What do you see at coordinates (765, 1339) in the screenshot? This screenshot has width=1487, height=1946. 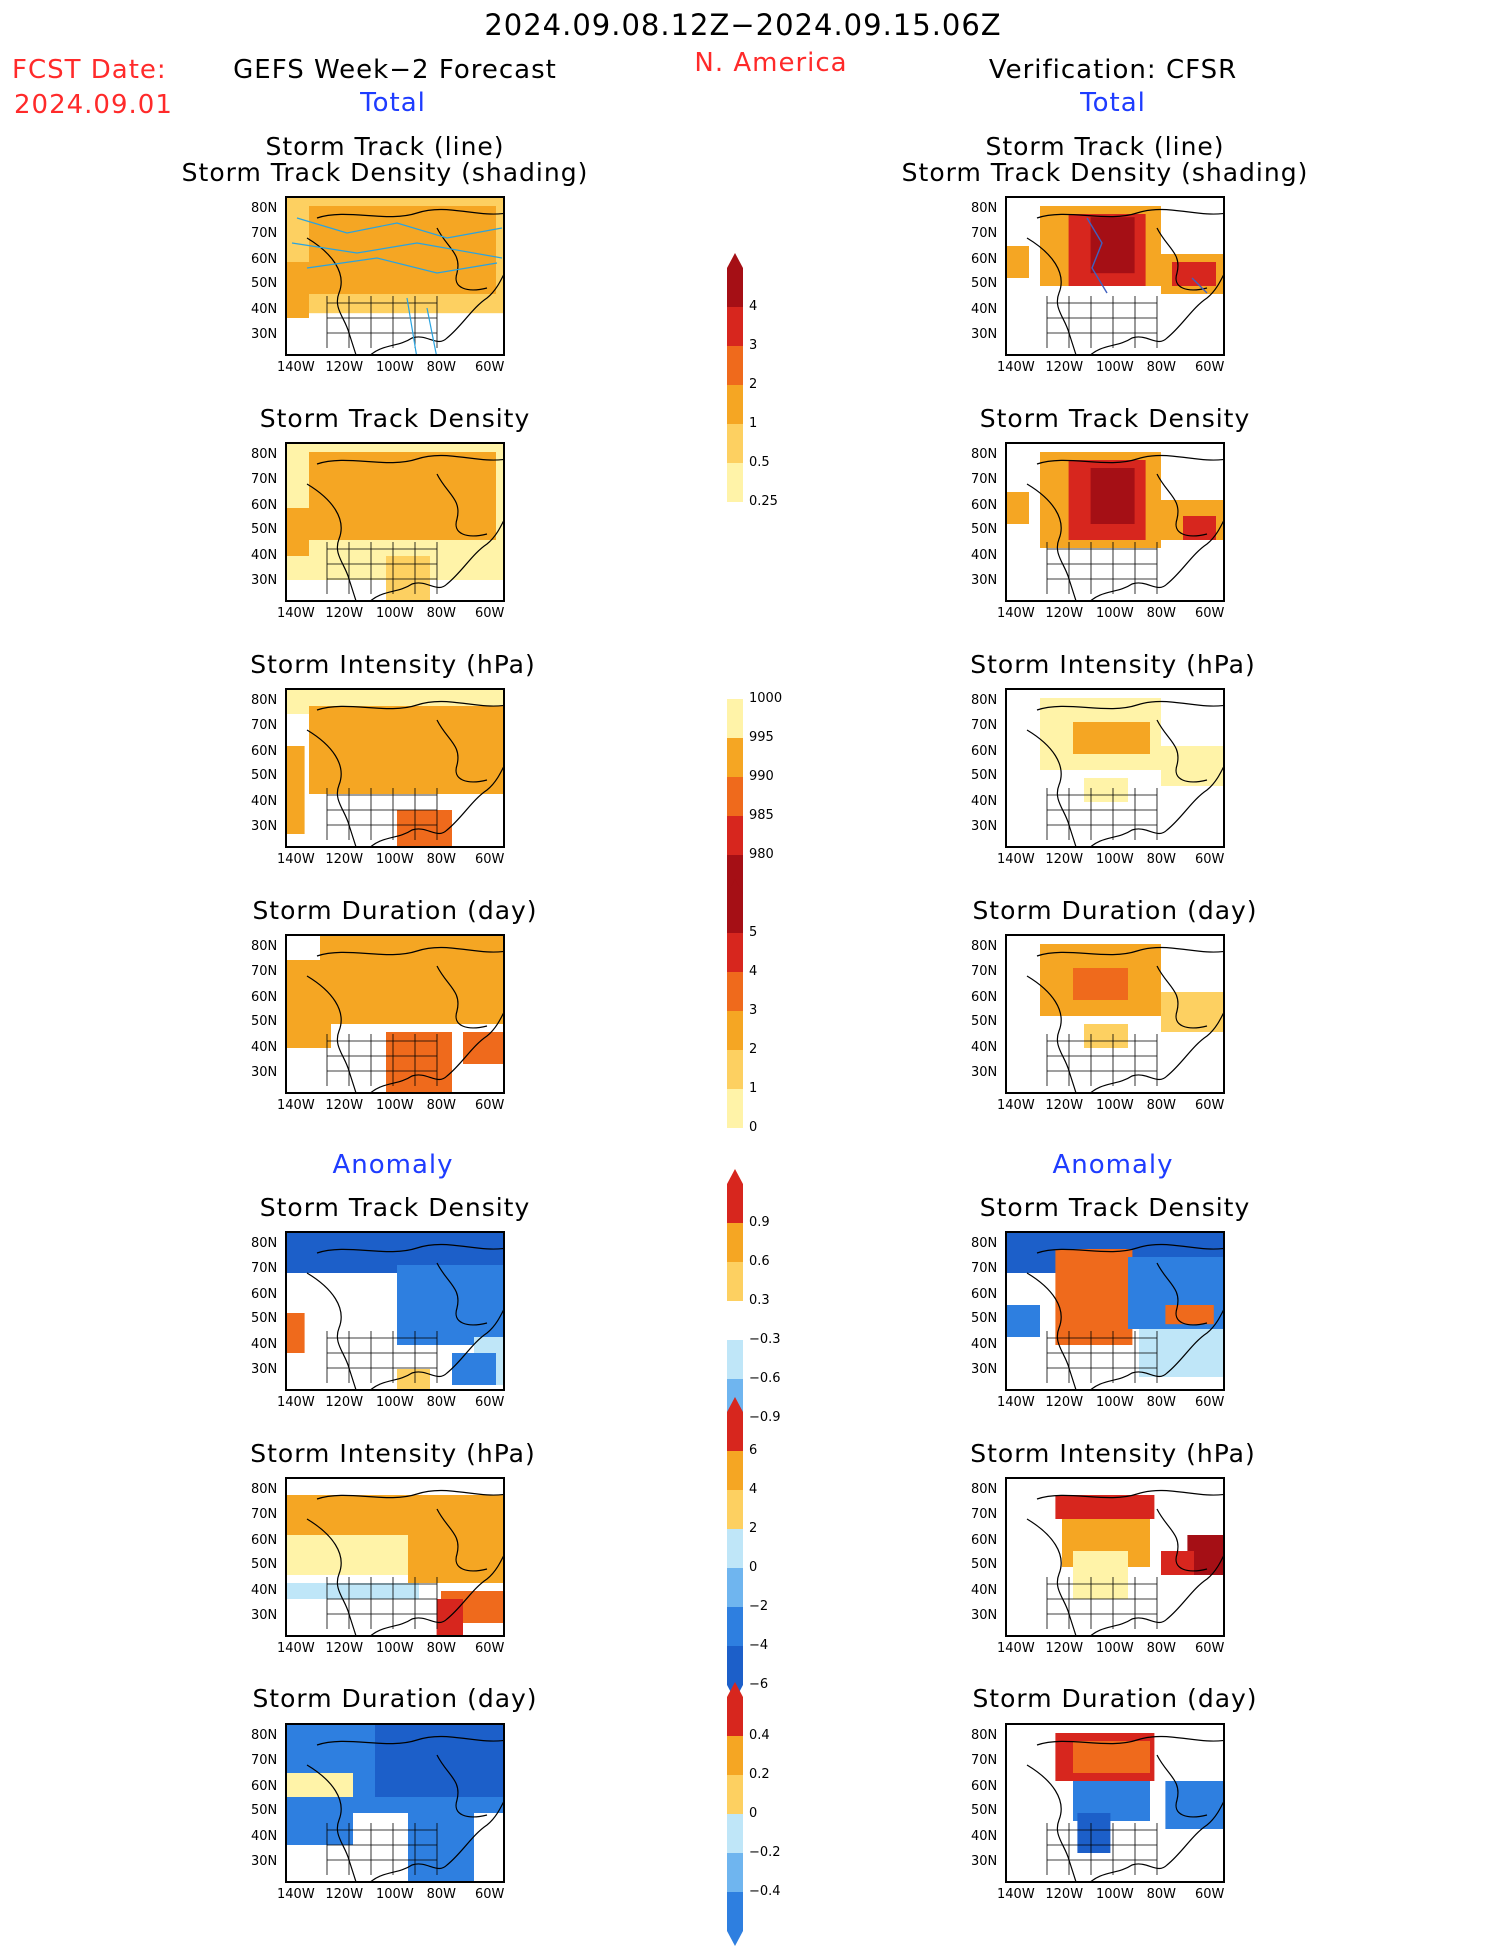 I see `colorbar-tick-label: −0.3` at bounding box center [765, 1339].